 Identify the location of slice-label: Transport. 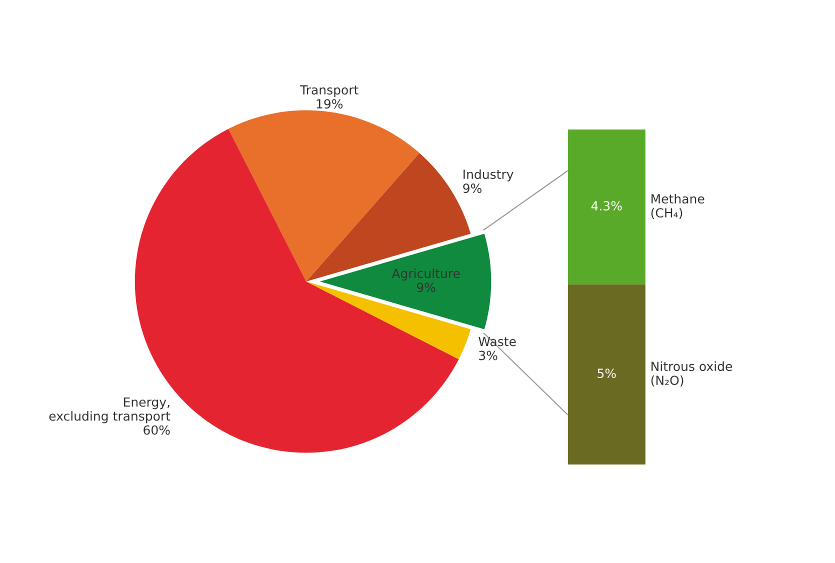
(329, 91).